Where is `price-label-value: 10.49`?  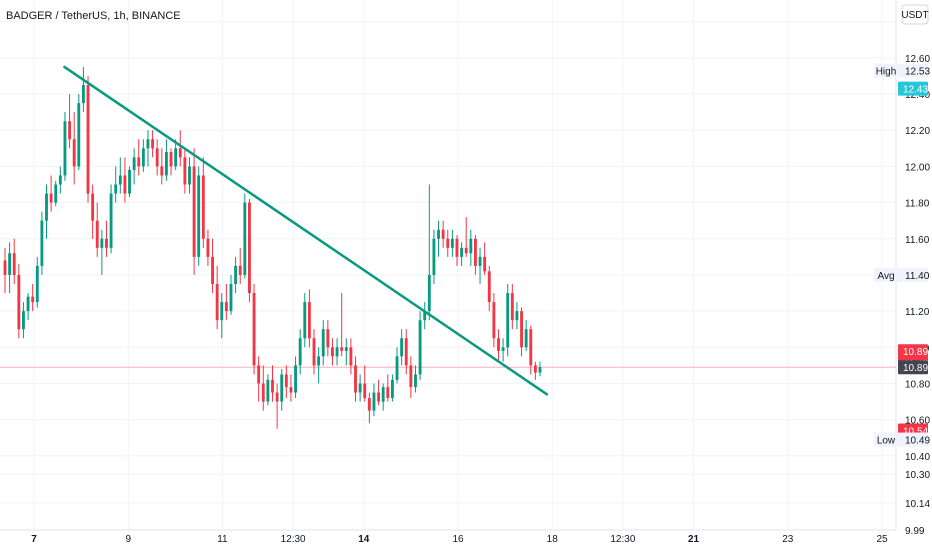
price-label-value: 10.49 is located at coordinates (917, 441).